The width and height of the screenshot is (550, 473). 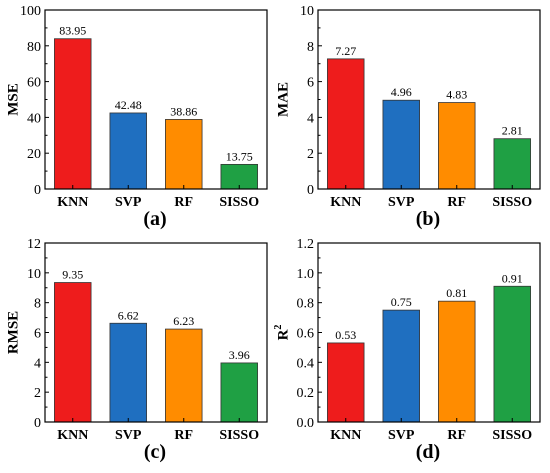 I want to click on data-label-sisso: 3.96, so click(x=239, y=355).